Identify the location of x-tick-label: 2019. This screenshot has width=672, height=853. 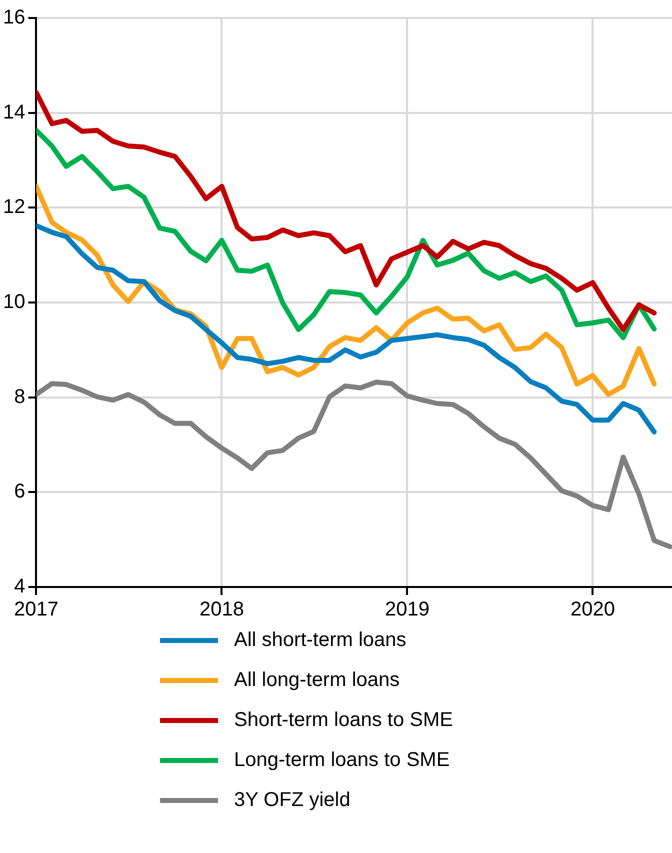
(407, 609).